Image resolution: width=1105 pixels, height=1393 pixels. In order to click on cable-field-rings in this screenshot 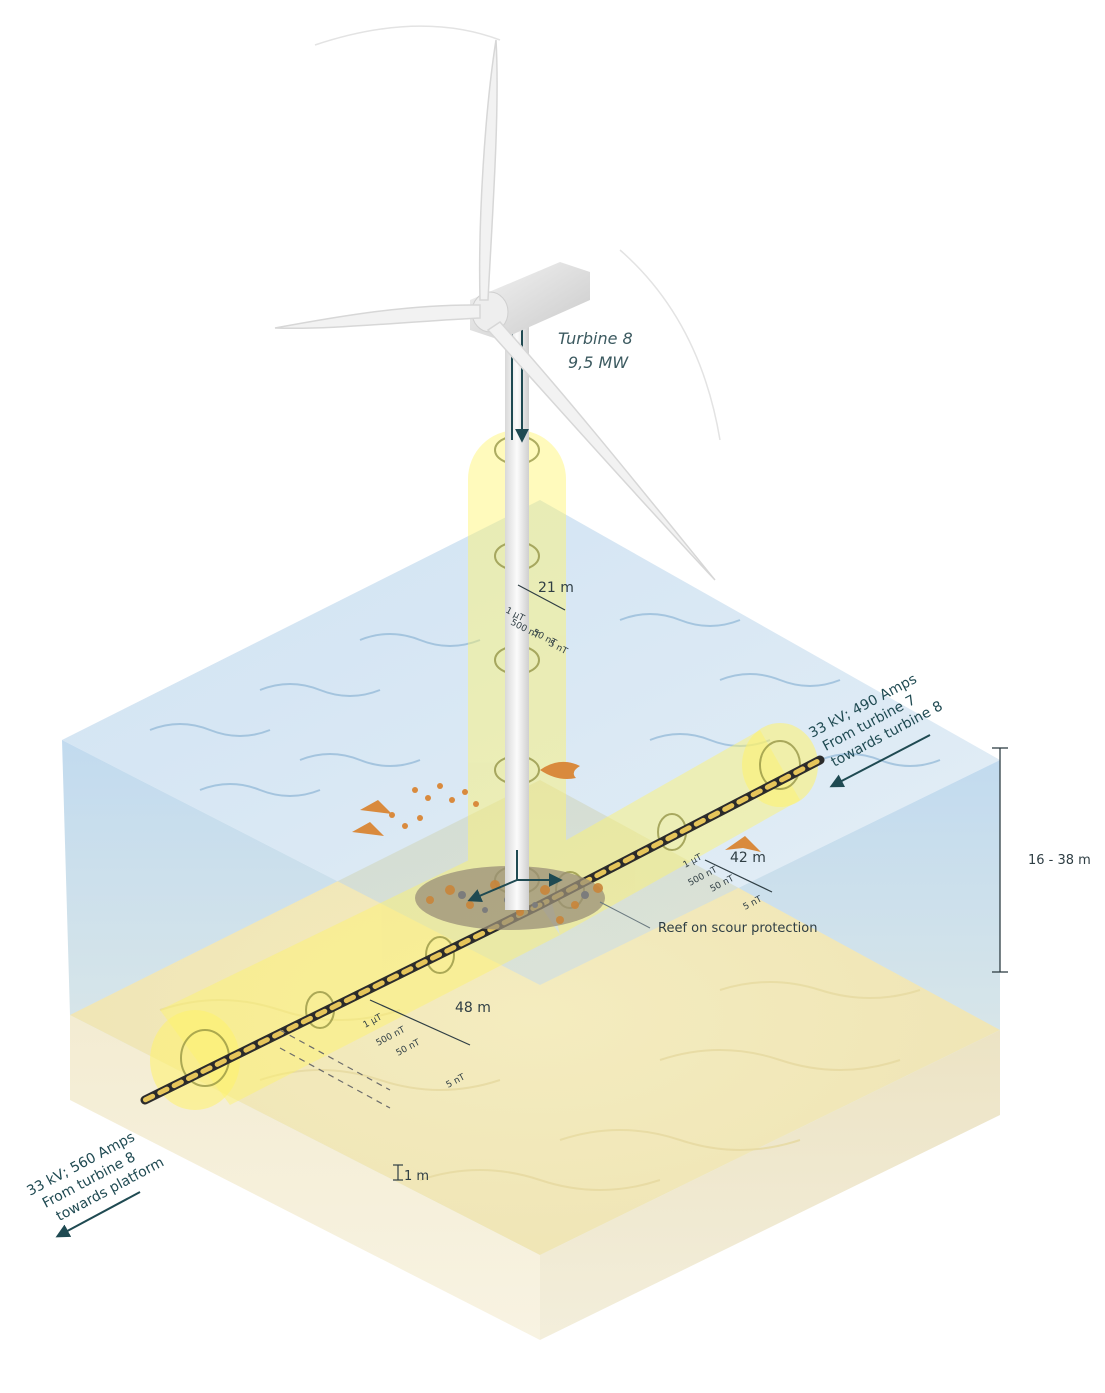, I will do `click(490, 913)`.